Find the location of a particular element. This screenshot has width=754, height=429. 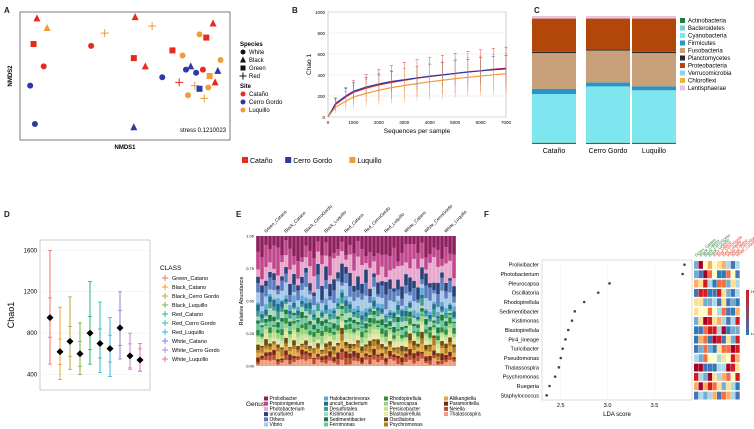

chao1-legend-label: Black_Luquillo is located at coordinates (189, 306).